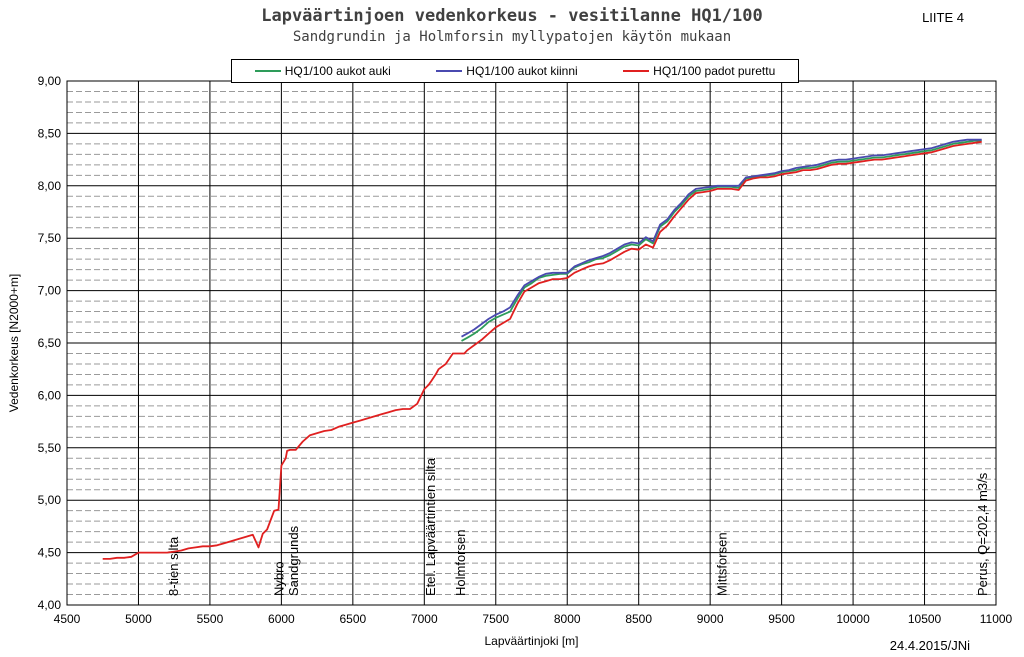 This screenshot has width=1024, height=657. What do you see at coordinates (50, 186) in the screenshot?
I see `y-tick-label: 8,00` at bounding box center [50, 186].